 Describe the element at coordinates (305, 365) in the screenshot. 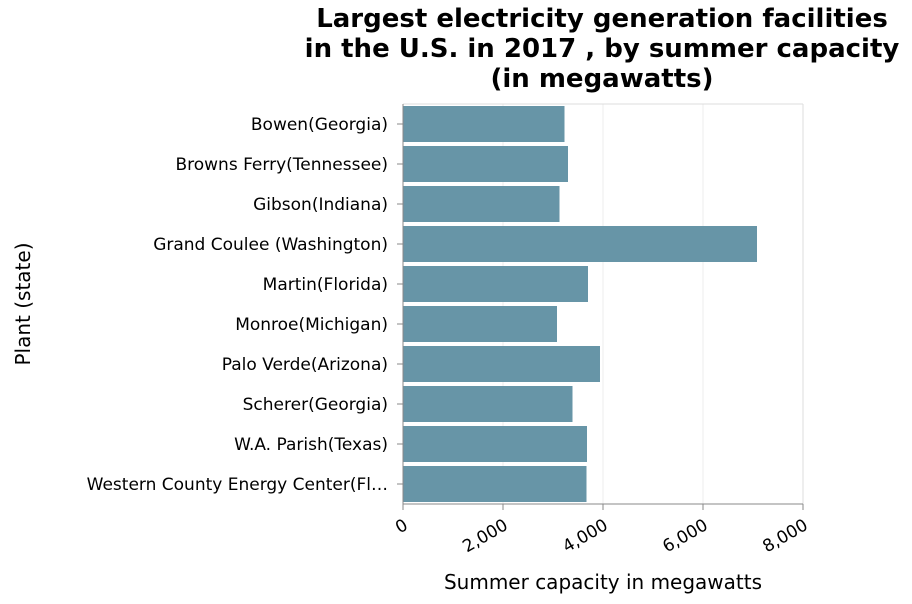

I see `y-tick-label-6: Palo Verde(Arizona)` at that location.